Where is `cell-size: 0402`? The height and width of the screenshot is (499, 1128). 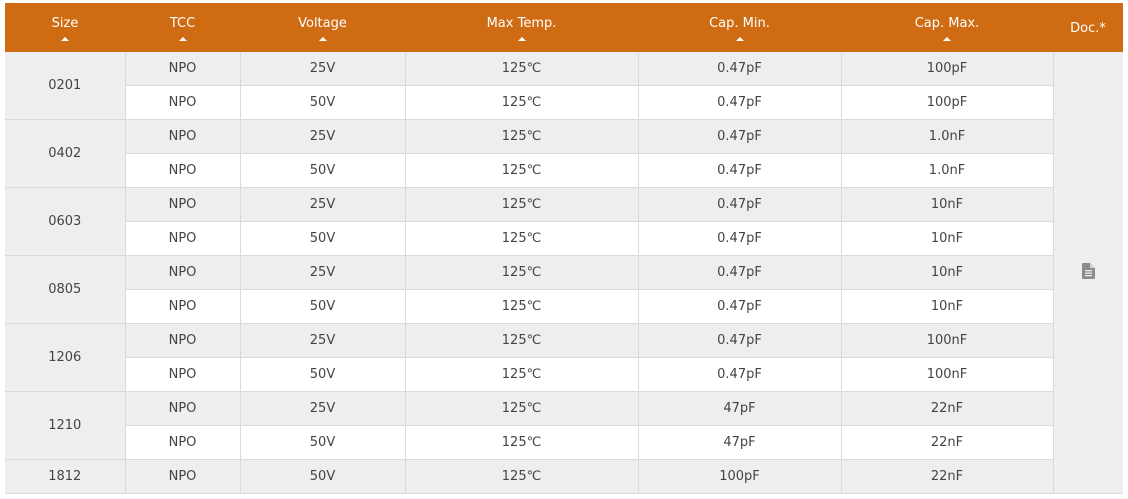 cell-size: 0402 is located at coordinates (65, 153).